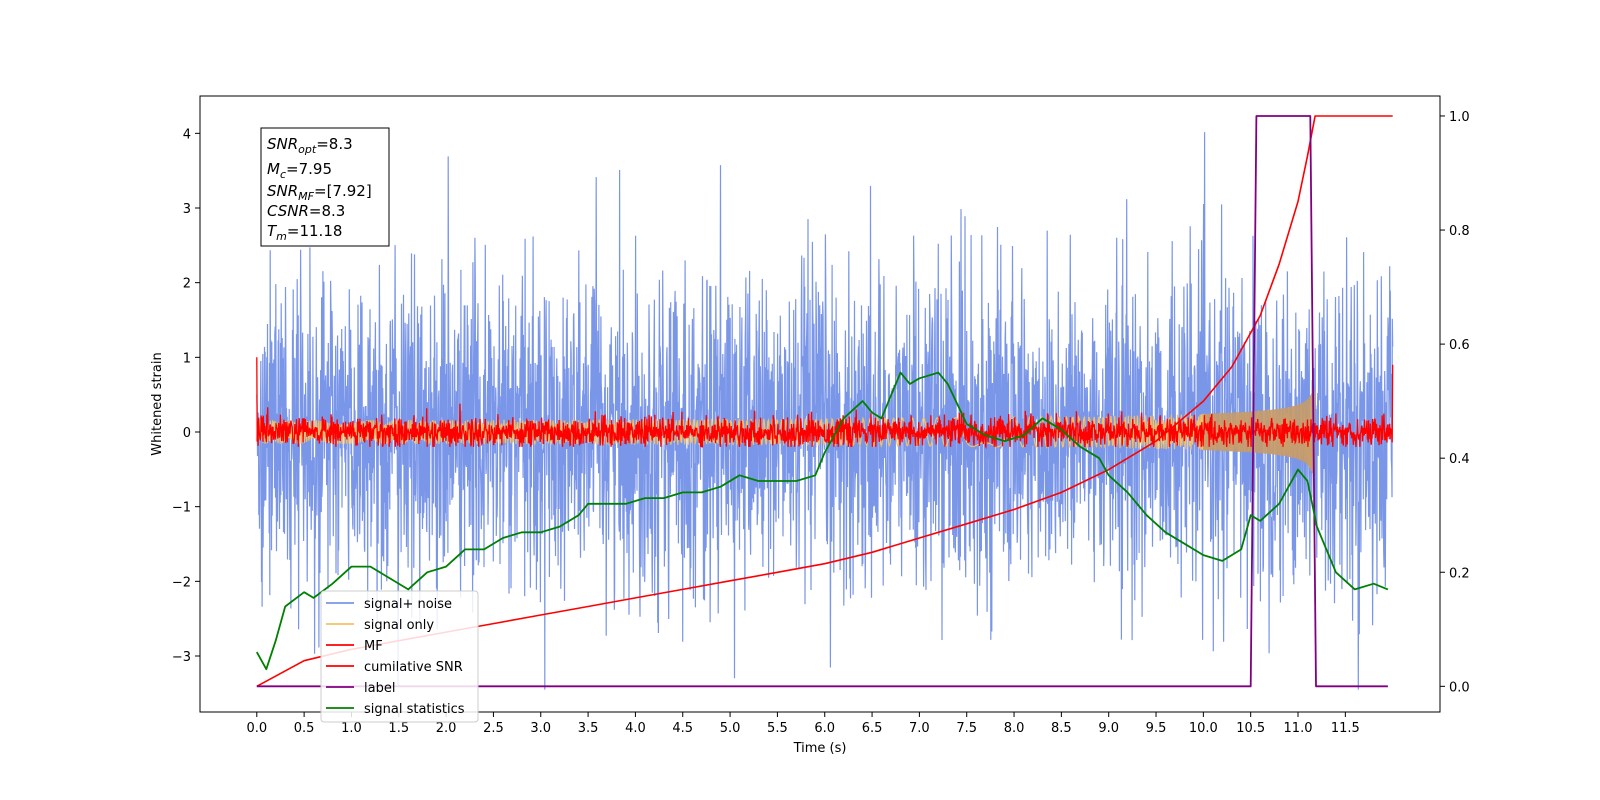 The image size is (1600, 800). I want to click on x-tick-label: 8.5, so click(1061, 728).